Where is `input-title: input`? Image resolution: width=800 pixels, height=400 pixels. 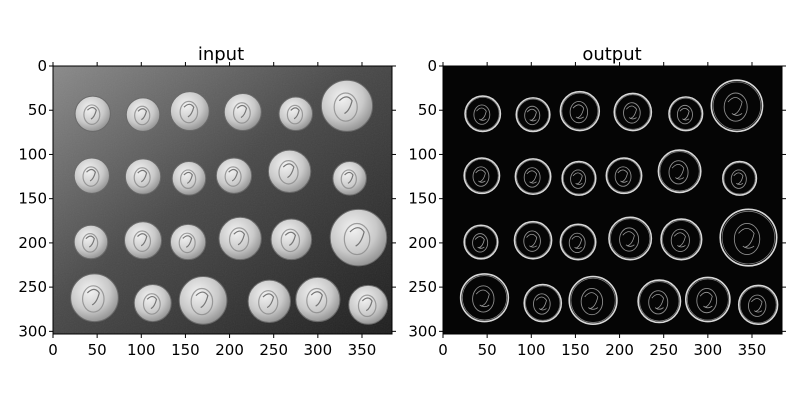
input-title: input is located at coordinates (221, 54).